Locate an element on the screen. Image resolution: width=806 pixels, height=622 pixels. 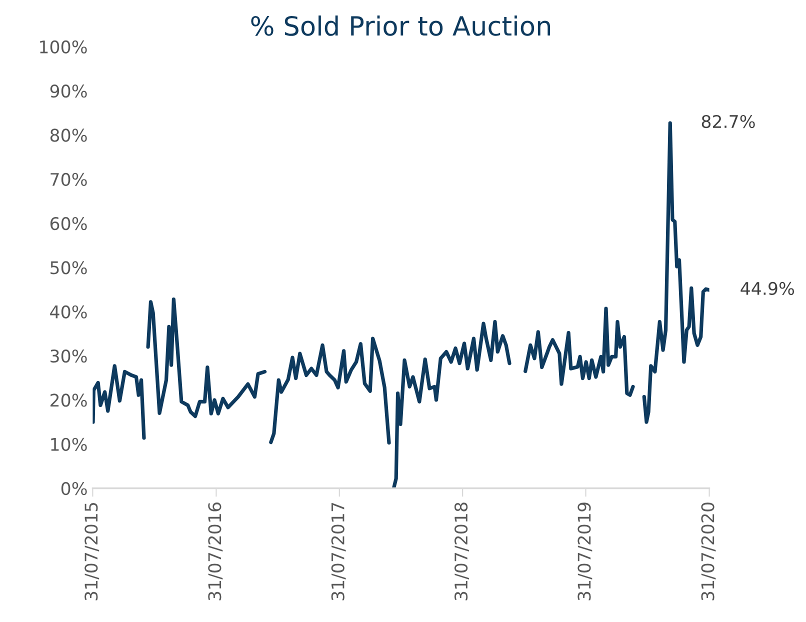
y-tick-label: 90% is located at coordinates (68, 91).